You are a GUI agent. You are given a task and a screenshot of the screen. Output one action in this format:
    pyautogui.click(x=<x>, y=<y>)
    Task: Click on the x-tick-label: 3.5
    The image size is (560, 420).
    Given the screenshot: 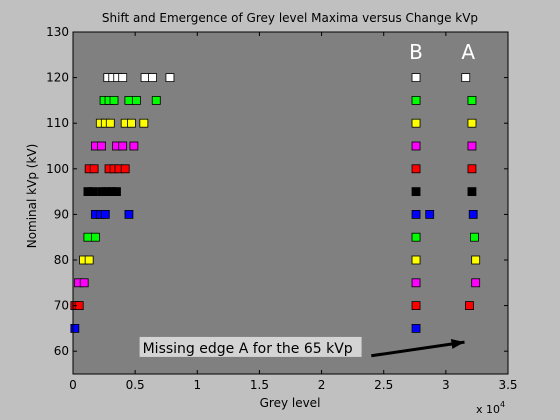 What is the action you would take?
    pyautogui.click(x=507, y=385)
    